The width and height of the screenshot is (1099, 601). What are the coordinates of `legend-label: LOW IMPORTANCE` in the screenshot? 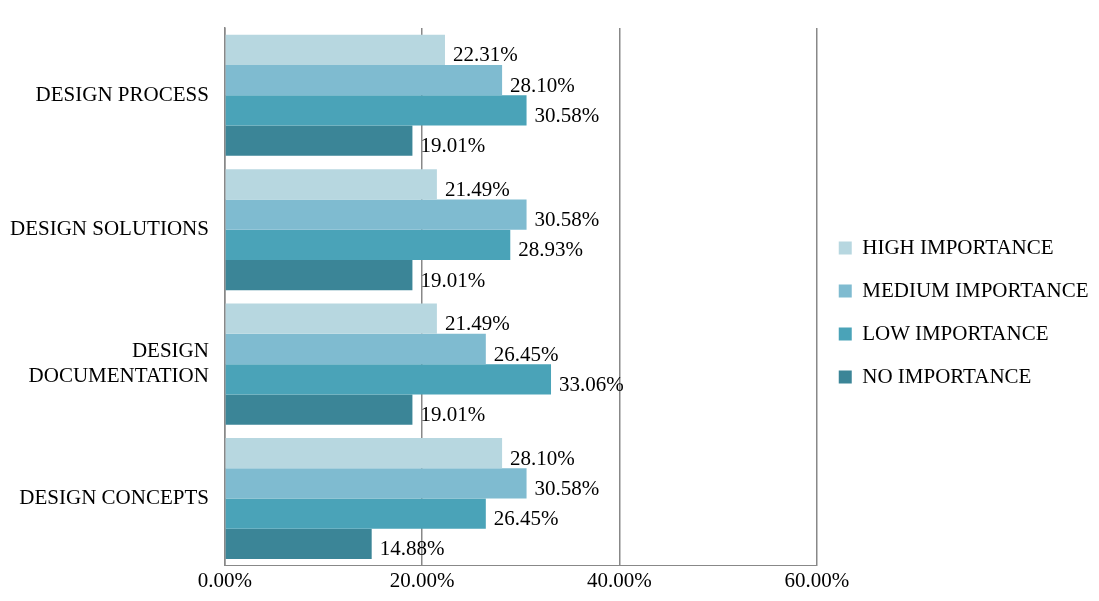 It's located at (955, 332).